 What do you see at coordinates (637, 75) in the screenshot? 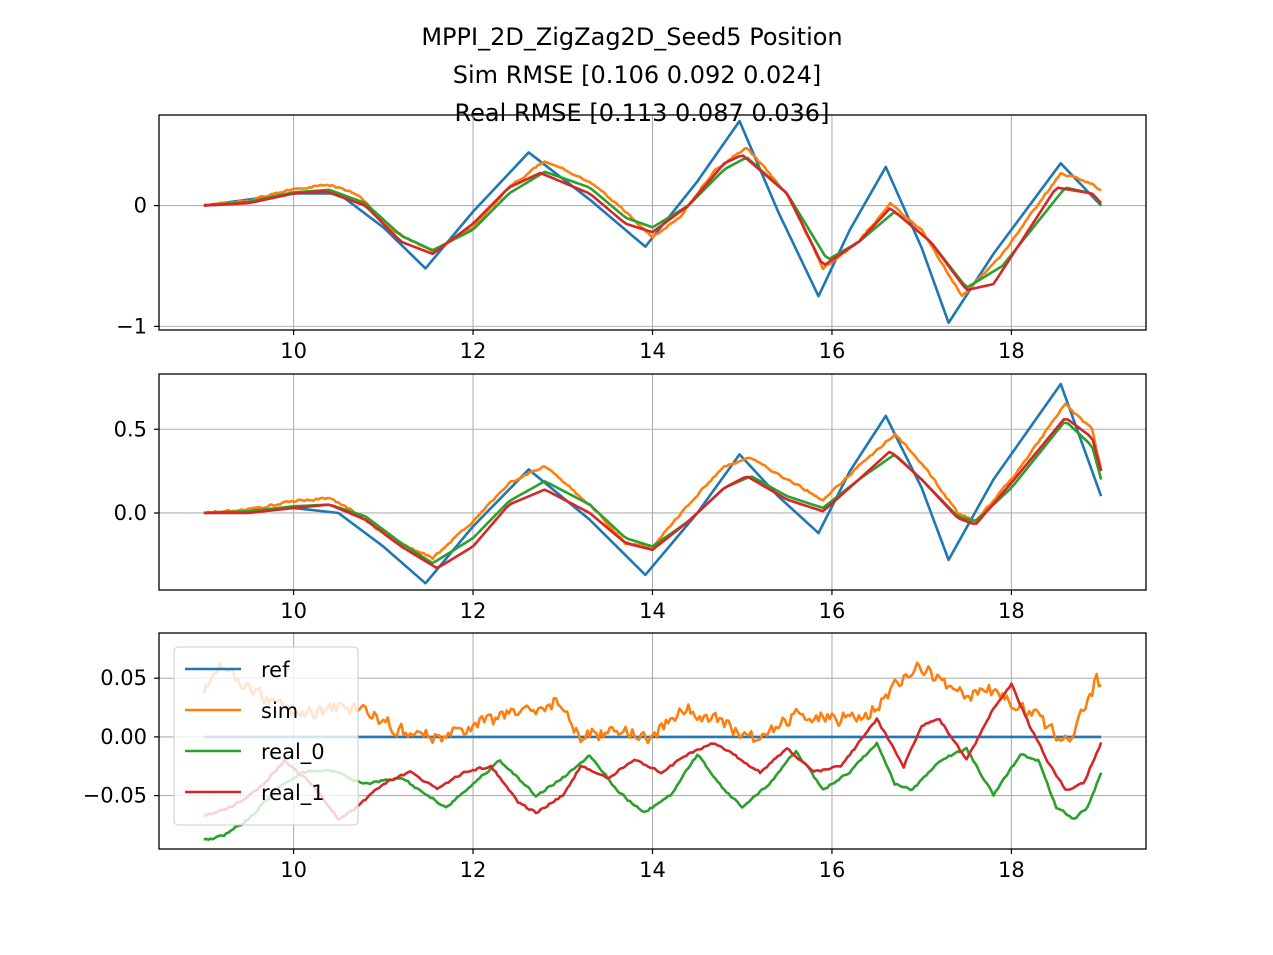
I see `figure-title-line-2: Sim RMSE [0.106 0.092 0.024]` at bounding box center [637, 75].